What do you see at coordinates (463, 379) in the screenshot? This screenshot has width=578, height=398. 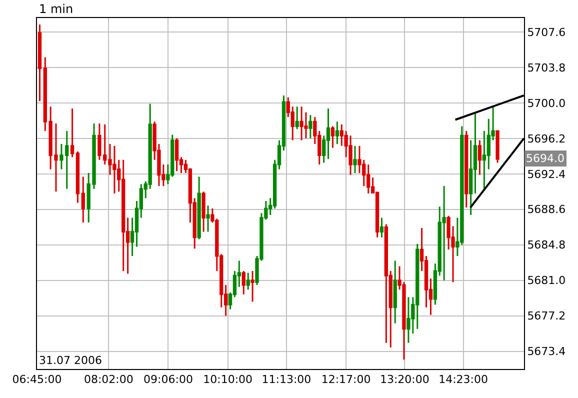 I see `x-tick-label: 14:23:00` at bounding box center [463, 379].